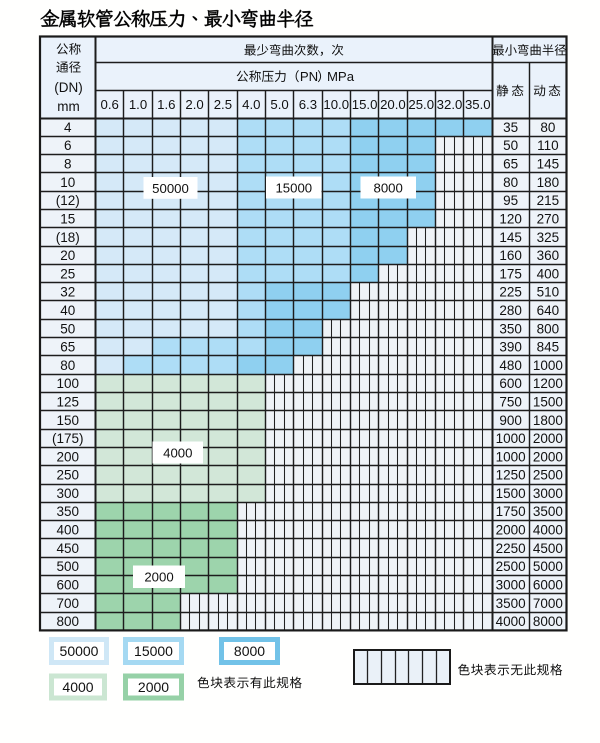 The width and height of the screenshot is (600, 743). What do you see at coordinates (510, 310) in the screenshot?
I see `svg-text: 280` at bounding box center [510, 310].